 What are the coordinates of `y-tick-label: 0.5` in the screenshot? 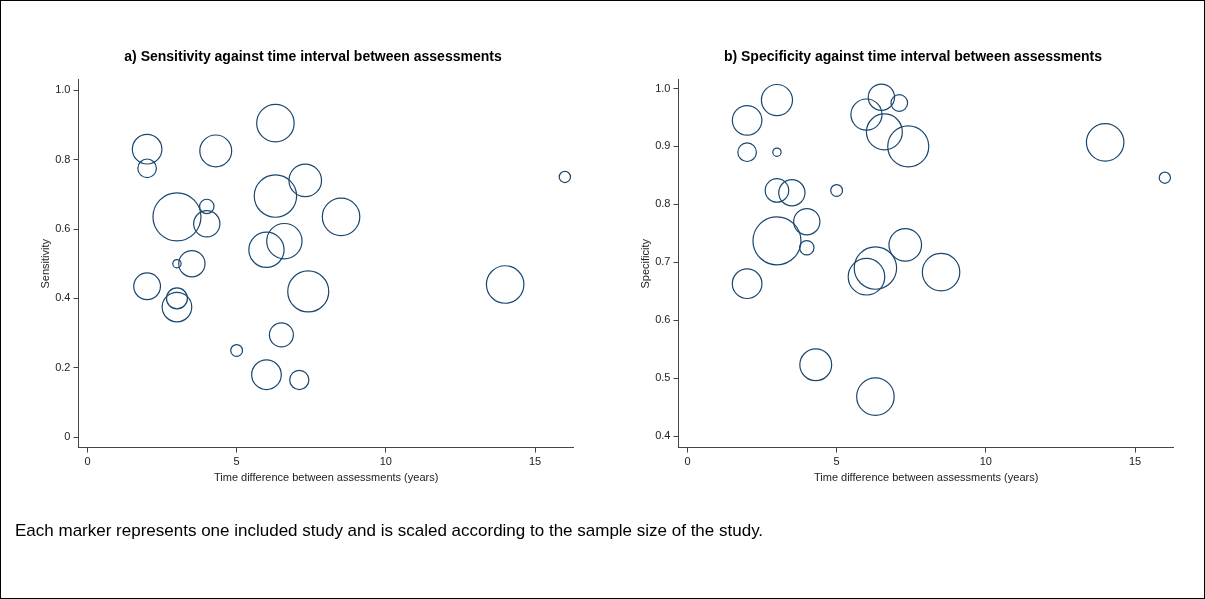 It's located at (663, 377).